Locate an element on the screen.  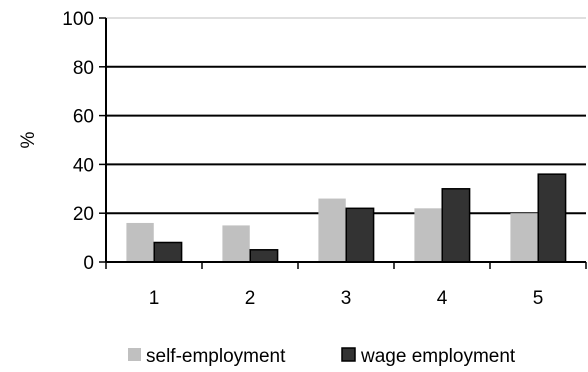
legend-swatch-wage-employment is located at coordinates (348, 354).